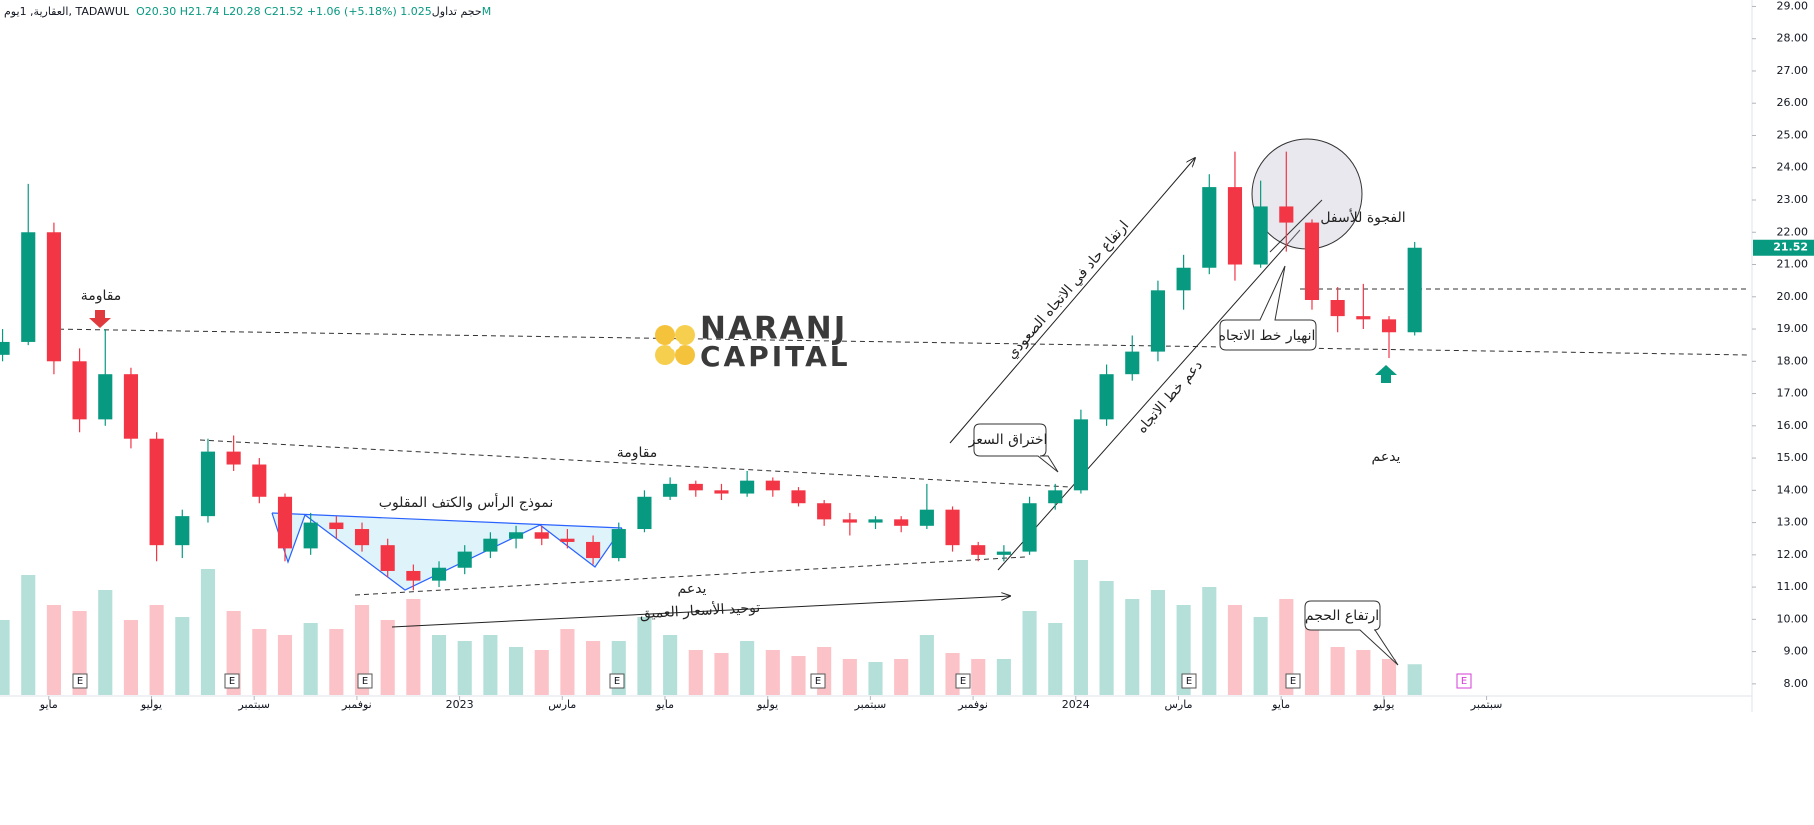 This screenshot has height=825, width=1814. Describe the element at coordinates (635, 463) in the screenshot. I see `resistance-line` at that location.